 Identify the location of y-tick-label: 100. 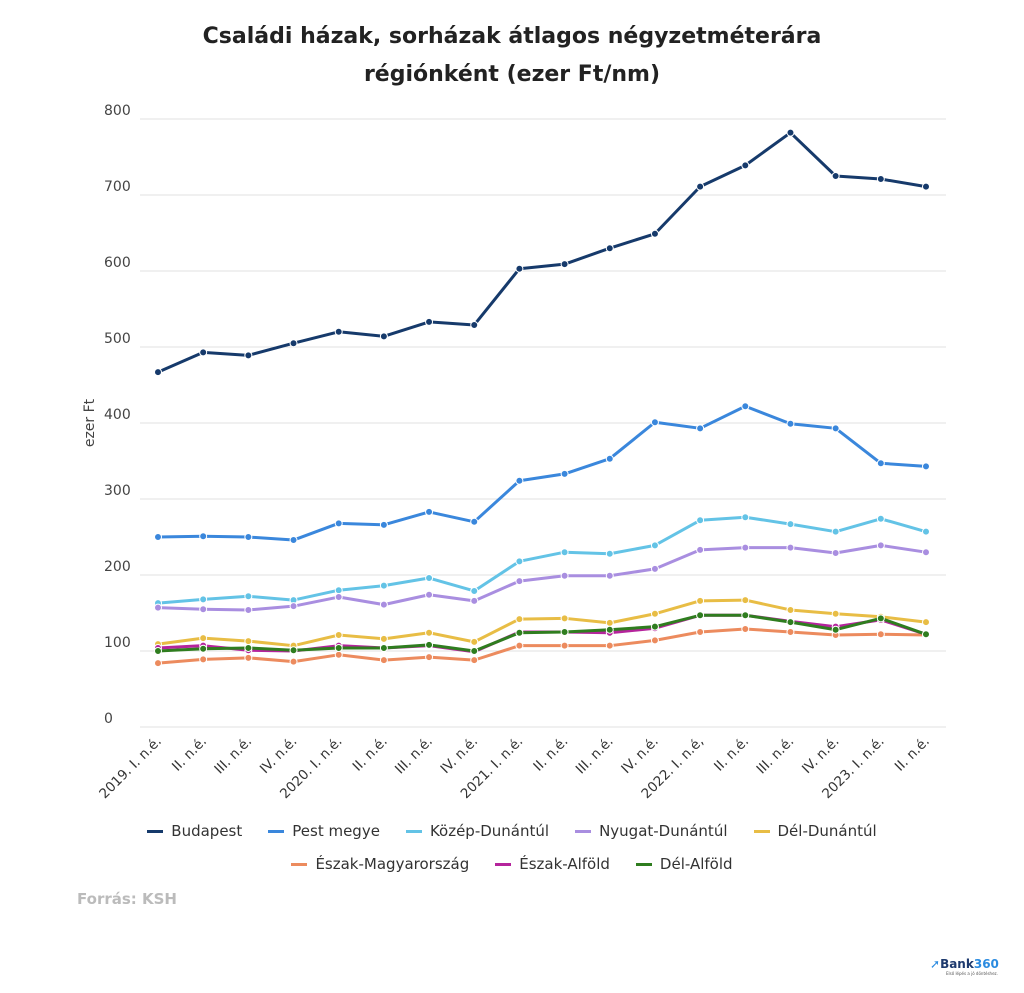
(117, 643).